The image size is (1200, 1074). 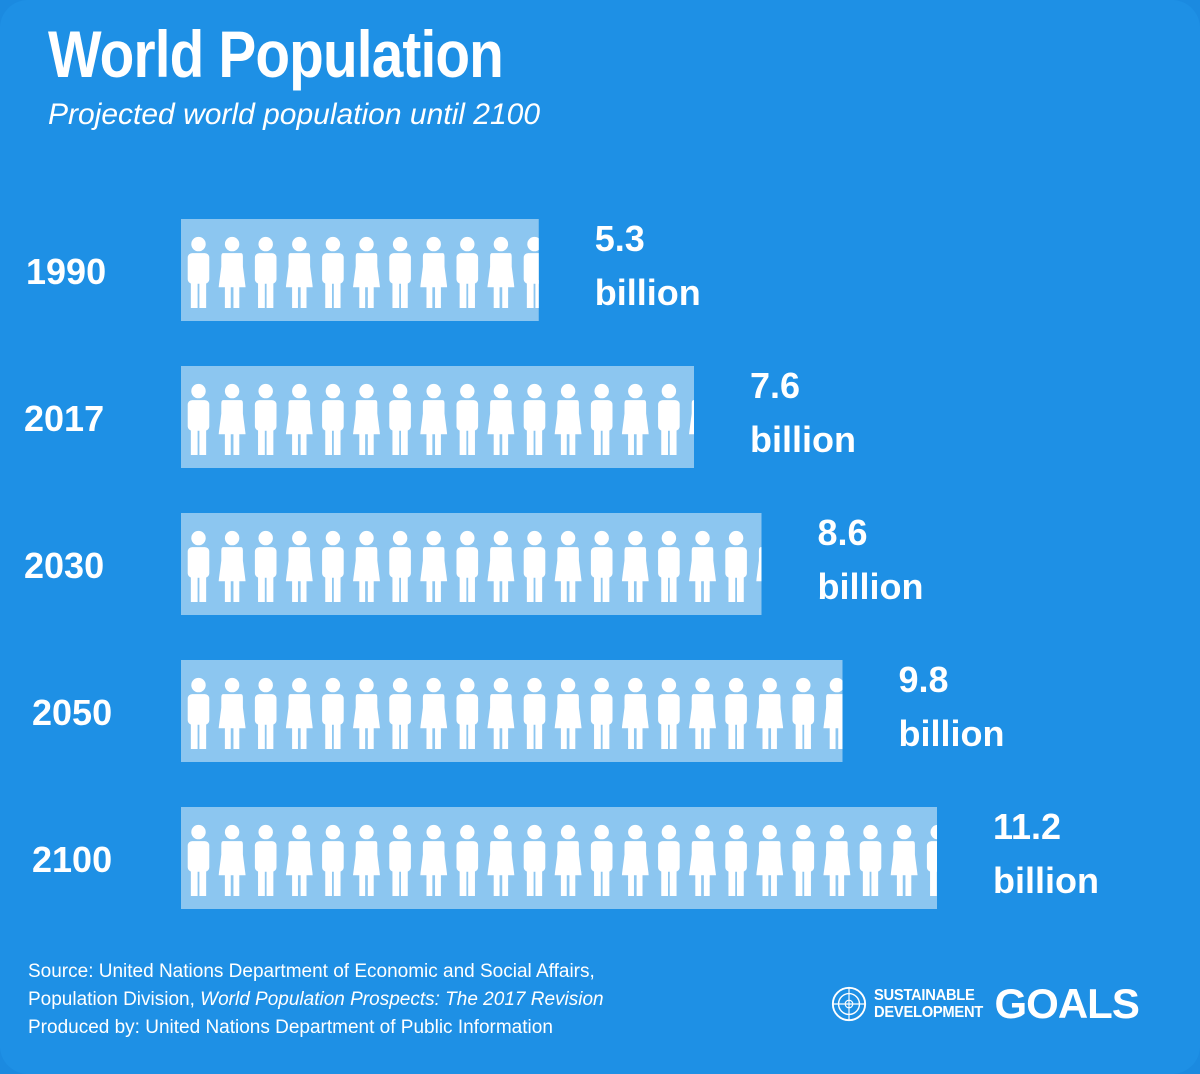 What do you see at coordinates (648, 292) in the screenshot?
I see `unit-label-1990: billion` at bounding box center [648, 292].